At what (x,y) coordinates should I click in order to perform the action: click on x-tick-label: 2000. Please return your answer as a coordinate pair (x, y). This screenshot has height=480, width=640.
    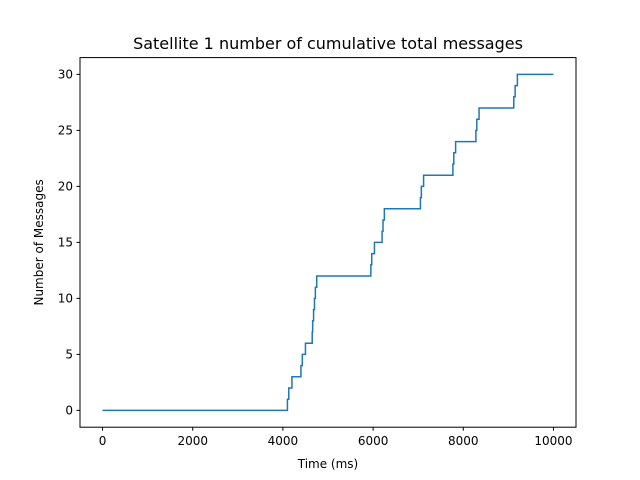
    Looking at the image, I should click on (192, 441).